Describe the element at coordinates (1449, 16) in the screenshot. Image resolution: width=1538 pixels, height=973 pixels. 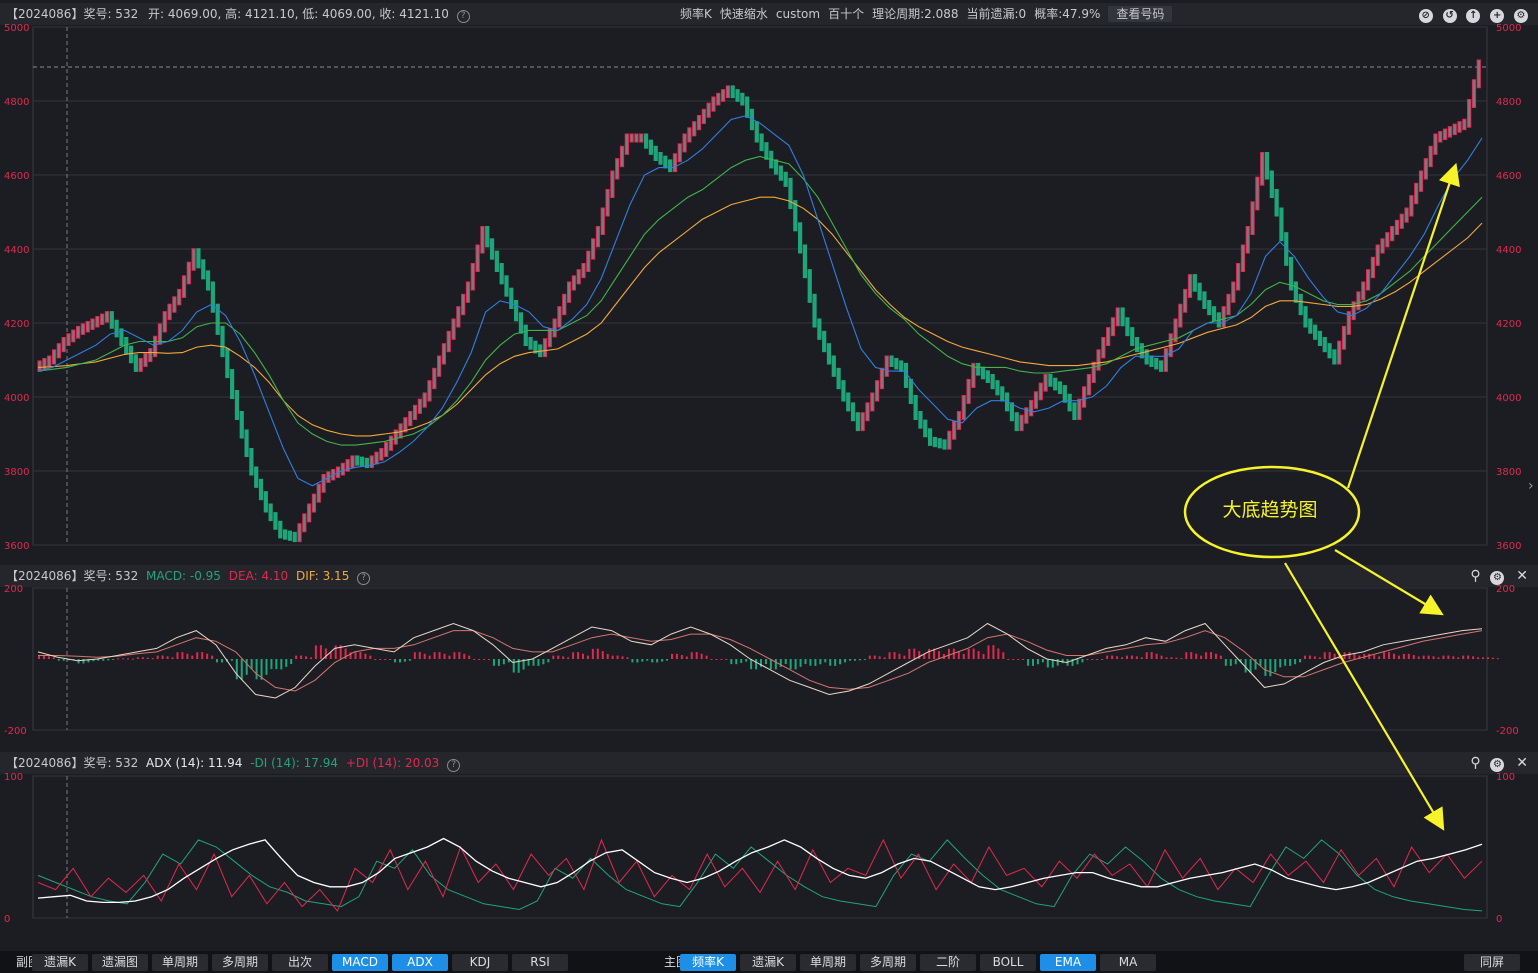
I see `back-icon: ↺` at that location.